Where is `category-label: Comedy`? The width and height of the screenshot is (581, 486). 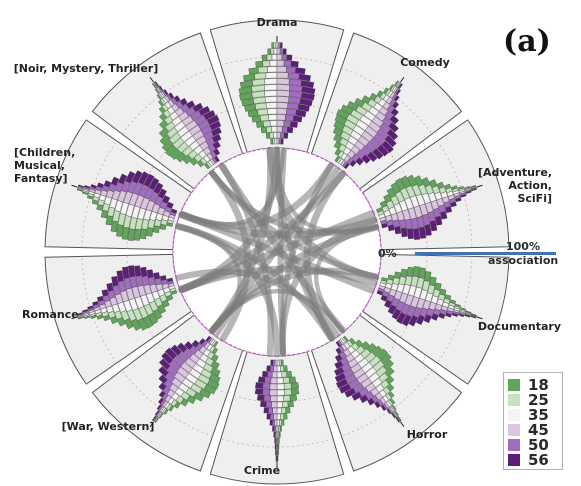 category-label: Comedy is located at coordinates (425, 62).